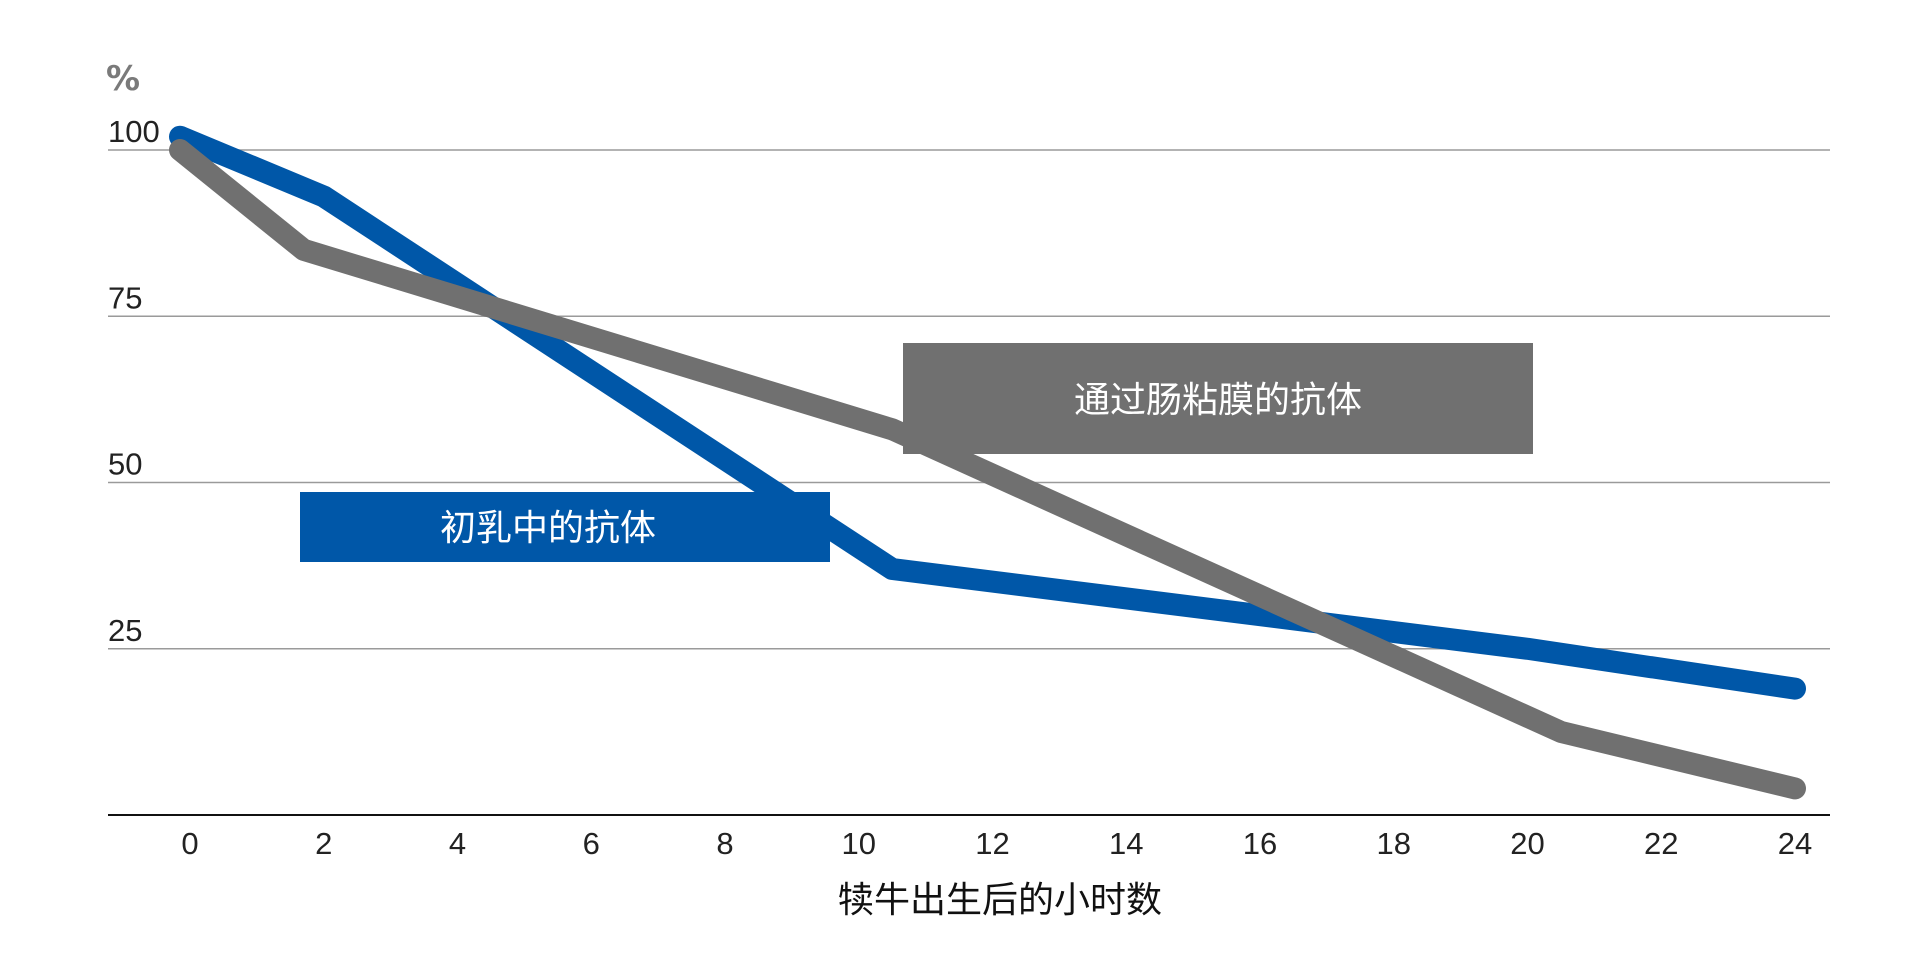  What do you see at coordinates (1394, 843) in the screenshot?
I see `x-tick-label: 18` at bounding box center [1394, 843].